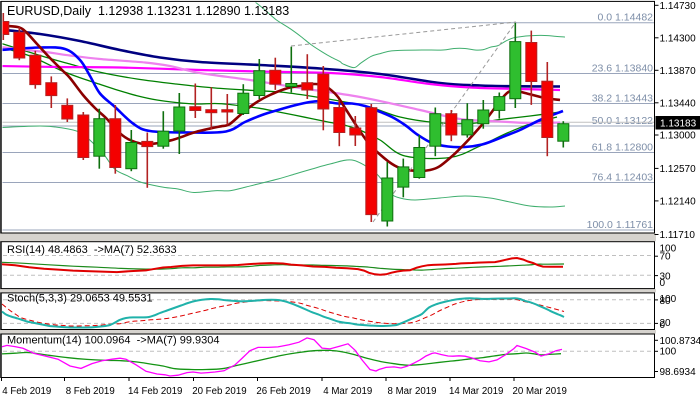  I want to click on svg-text: 1.14300, so click(678, 38).